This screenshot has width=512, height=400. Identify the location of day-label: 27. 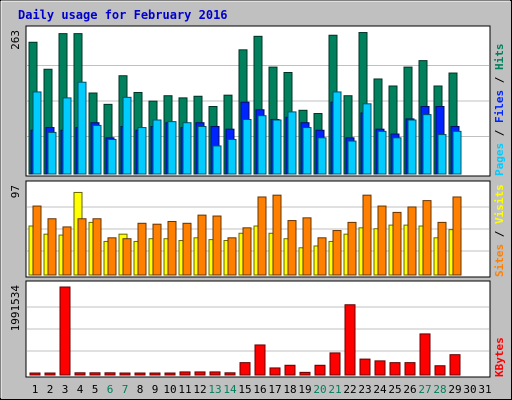
(424, 389).